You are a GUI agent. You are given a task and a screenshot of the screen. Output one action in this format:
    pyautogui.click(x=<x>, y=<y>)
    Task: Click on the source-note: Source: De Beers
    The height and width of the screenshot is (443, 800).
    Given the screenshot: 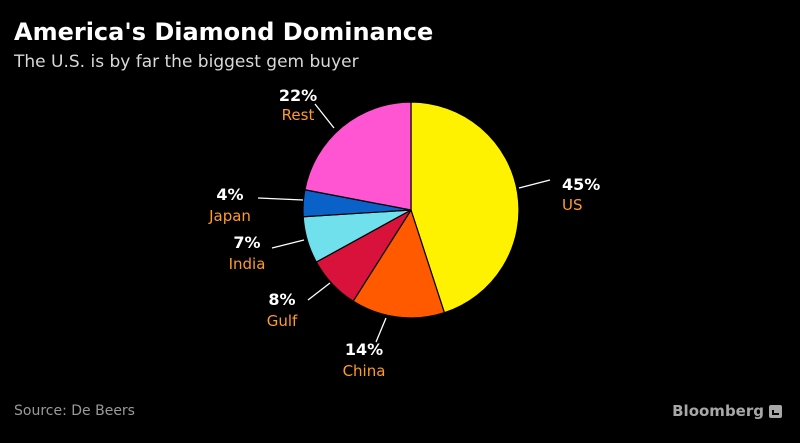 What is the action you would take?
    pyautogui.click(x=74, y=411)
    